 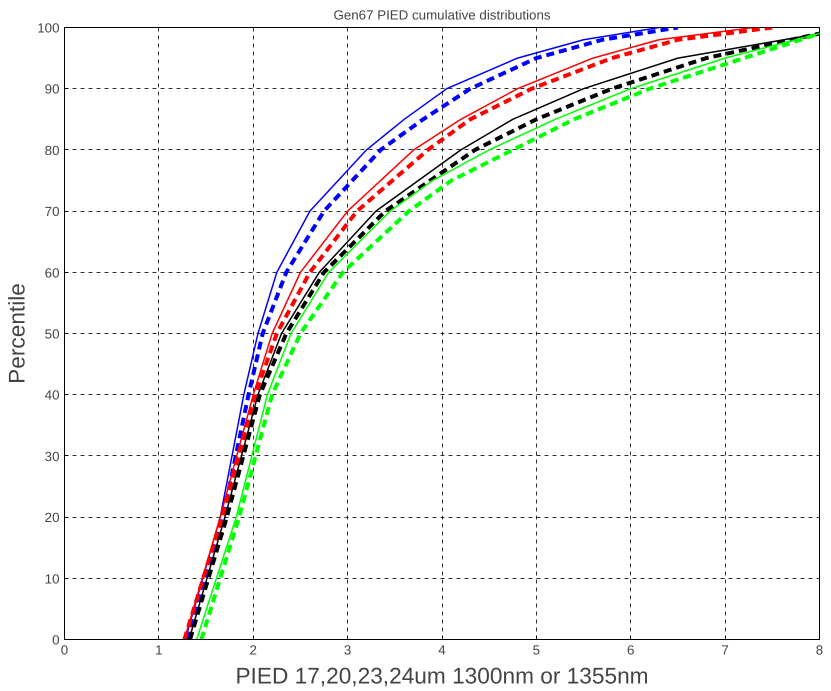 I want to click on y-tick-label: 50, so click(x=52, y=334).